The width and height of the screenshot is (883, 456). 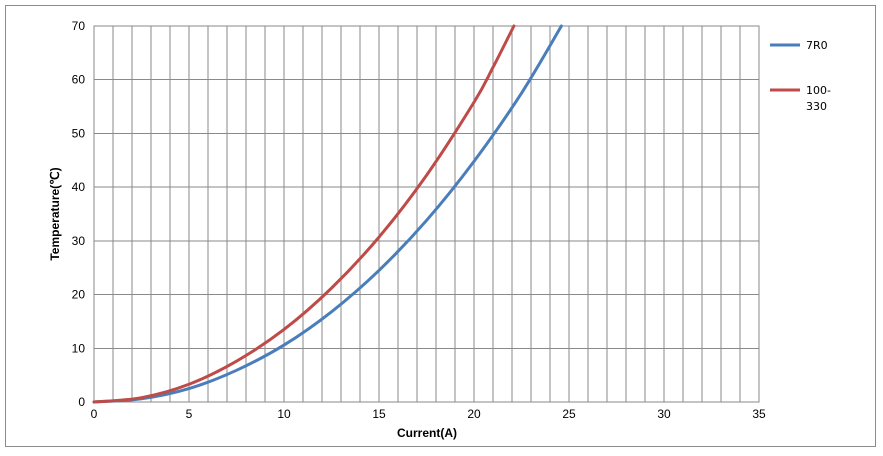 What do you see at coordinates (79, 133) in the screenshot?
I see `y-tick-label: 50` at bounding box center [79, 133].